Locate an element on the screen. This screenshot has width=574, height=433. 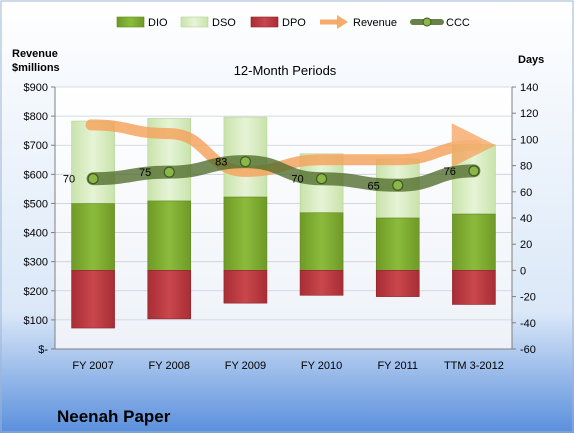
legend-item: DPO is located at coordinates (278, 22).